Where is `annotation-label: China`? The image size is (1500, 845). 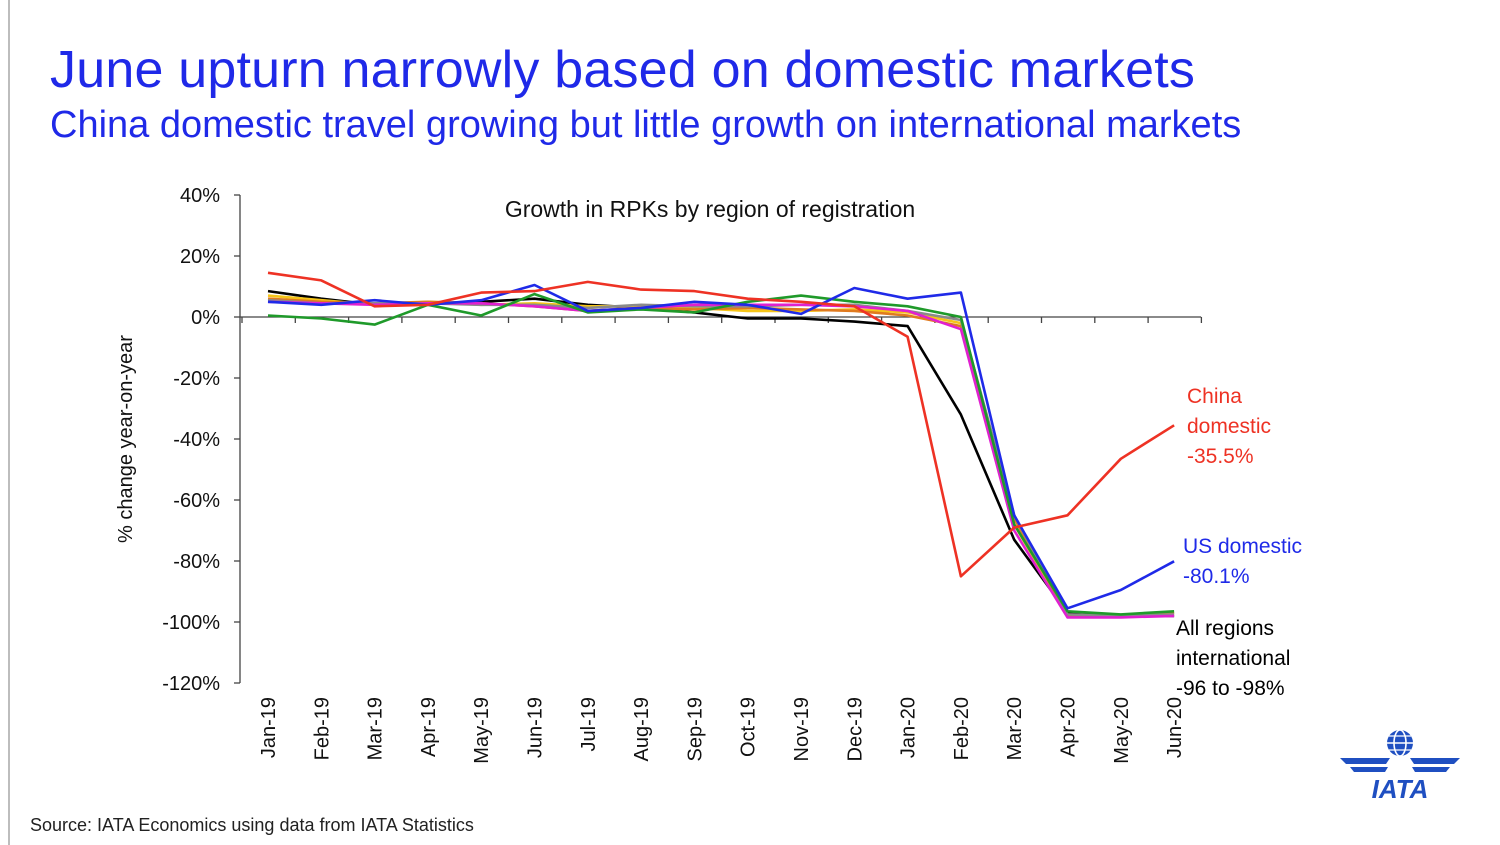
annotation-label: China is located at coordinates (1214, 396).